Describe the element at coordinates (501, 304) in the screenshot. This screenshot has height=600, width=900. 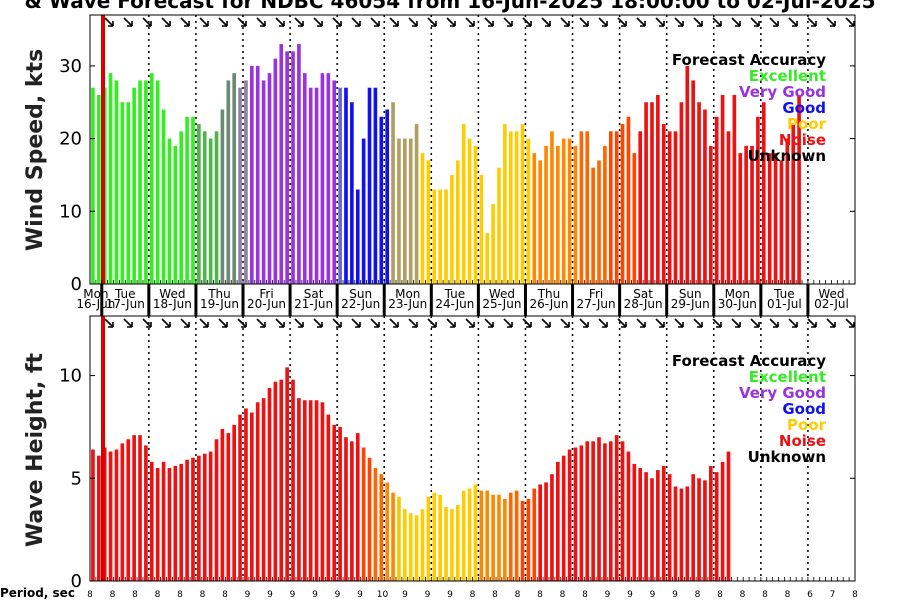
I see `day-date-label: 25-Jun` at that location.